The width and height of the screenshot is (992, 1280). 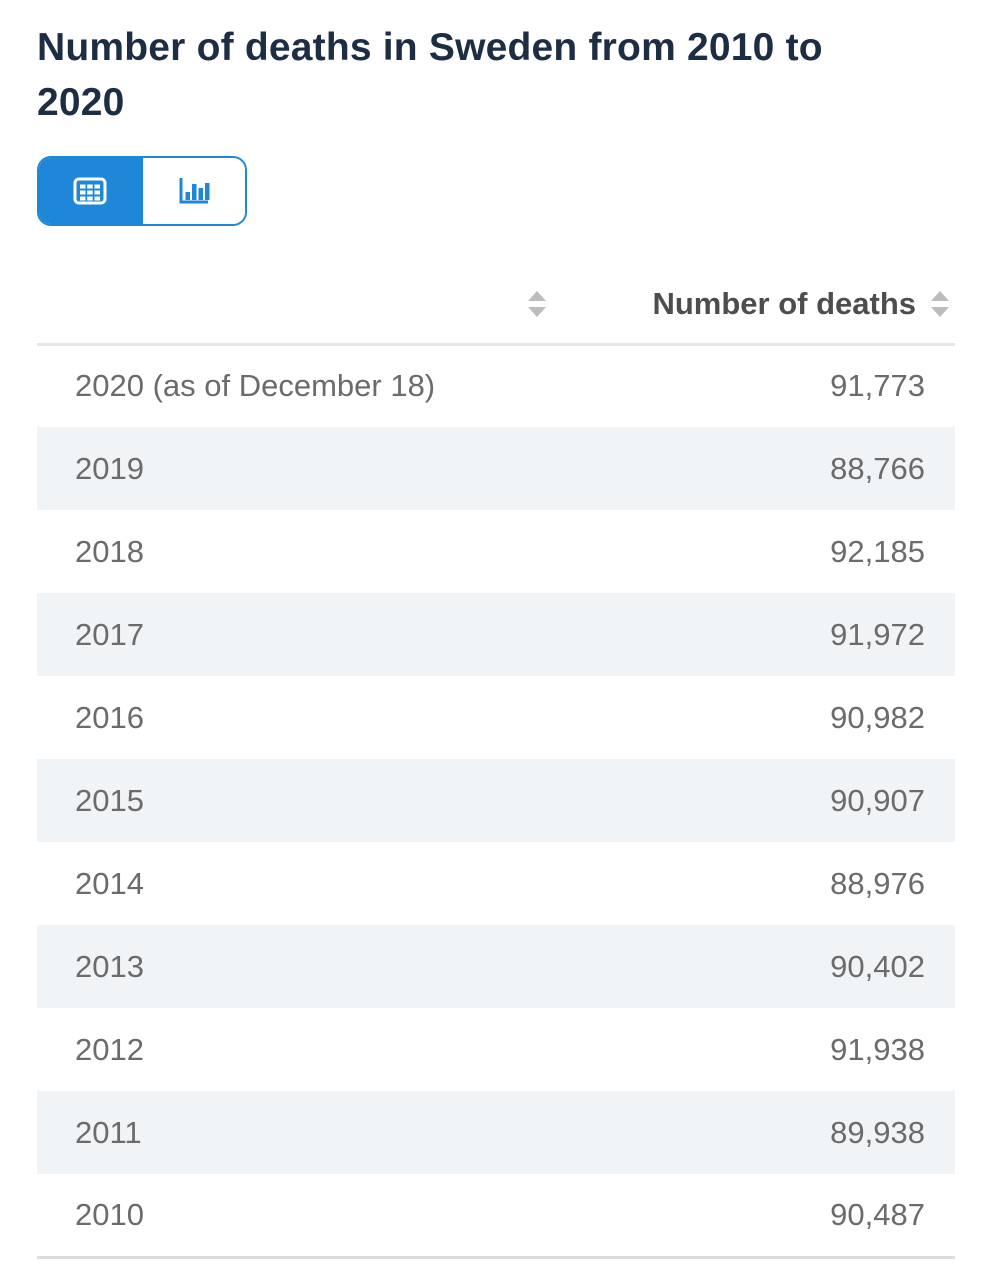 What do you see at coordinates (496, 1049) in the screenshot?
I see `table-row: 2012 91,938` at bounding box center [496, 1049].